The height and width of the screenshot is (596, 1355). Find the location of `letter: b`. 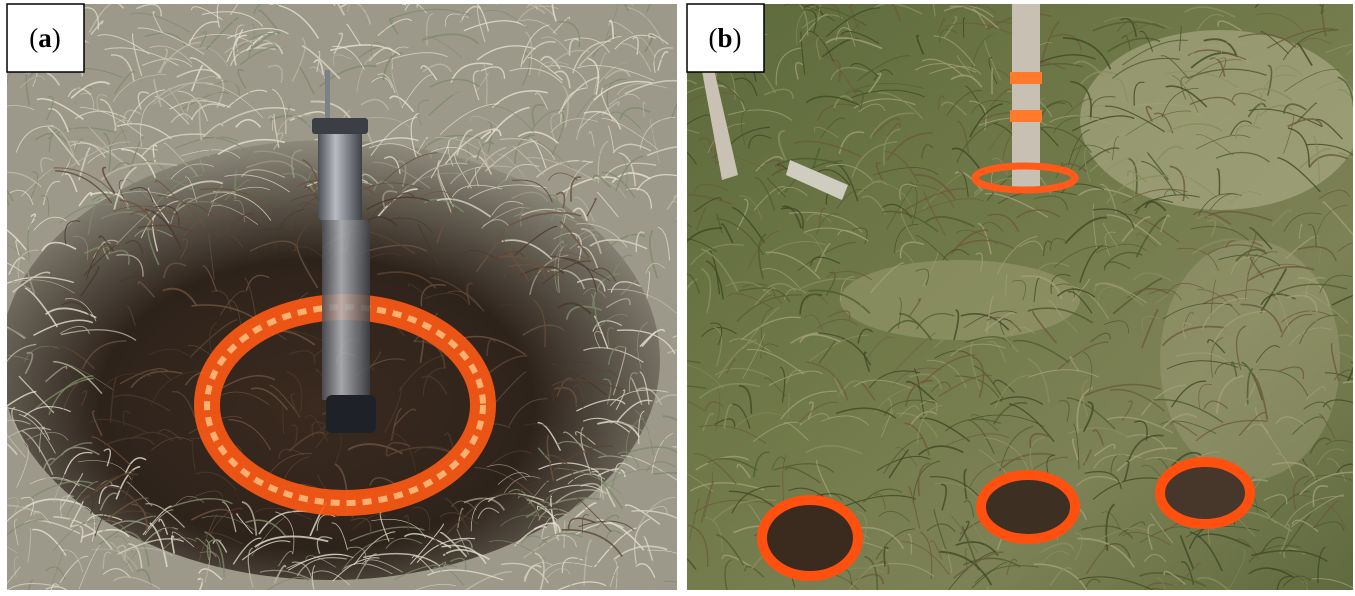

letter: b is located at coordinates (724, 38).